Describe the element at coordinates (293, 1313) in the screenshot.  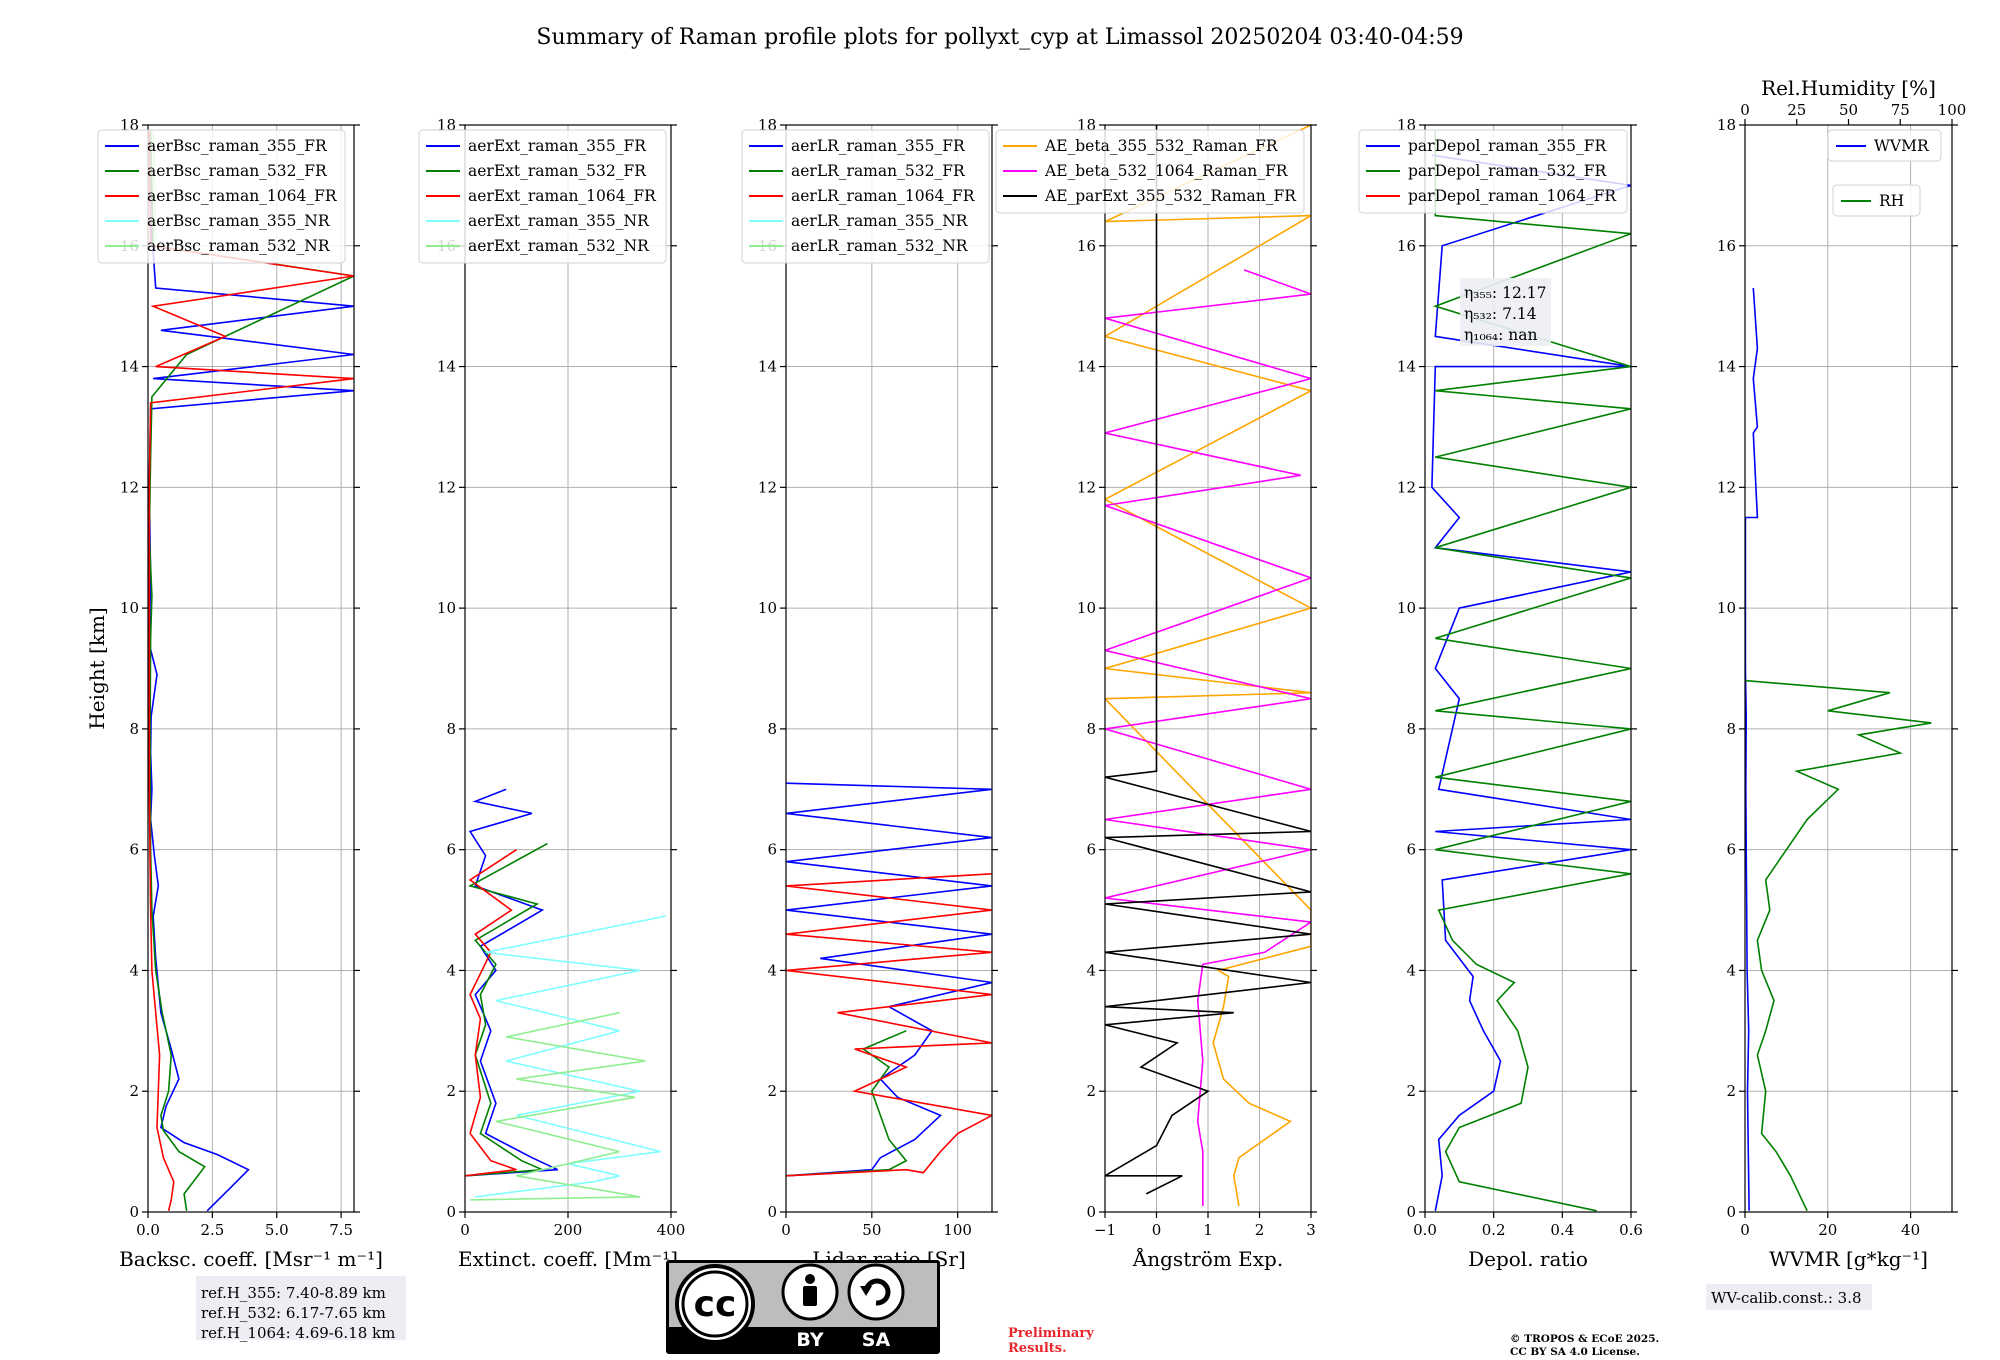
I see `ref-height-532: ref.H_532: 6.17-7.65 km` at that location.